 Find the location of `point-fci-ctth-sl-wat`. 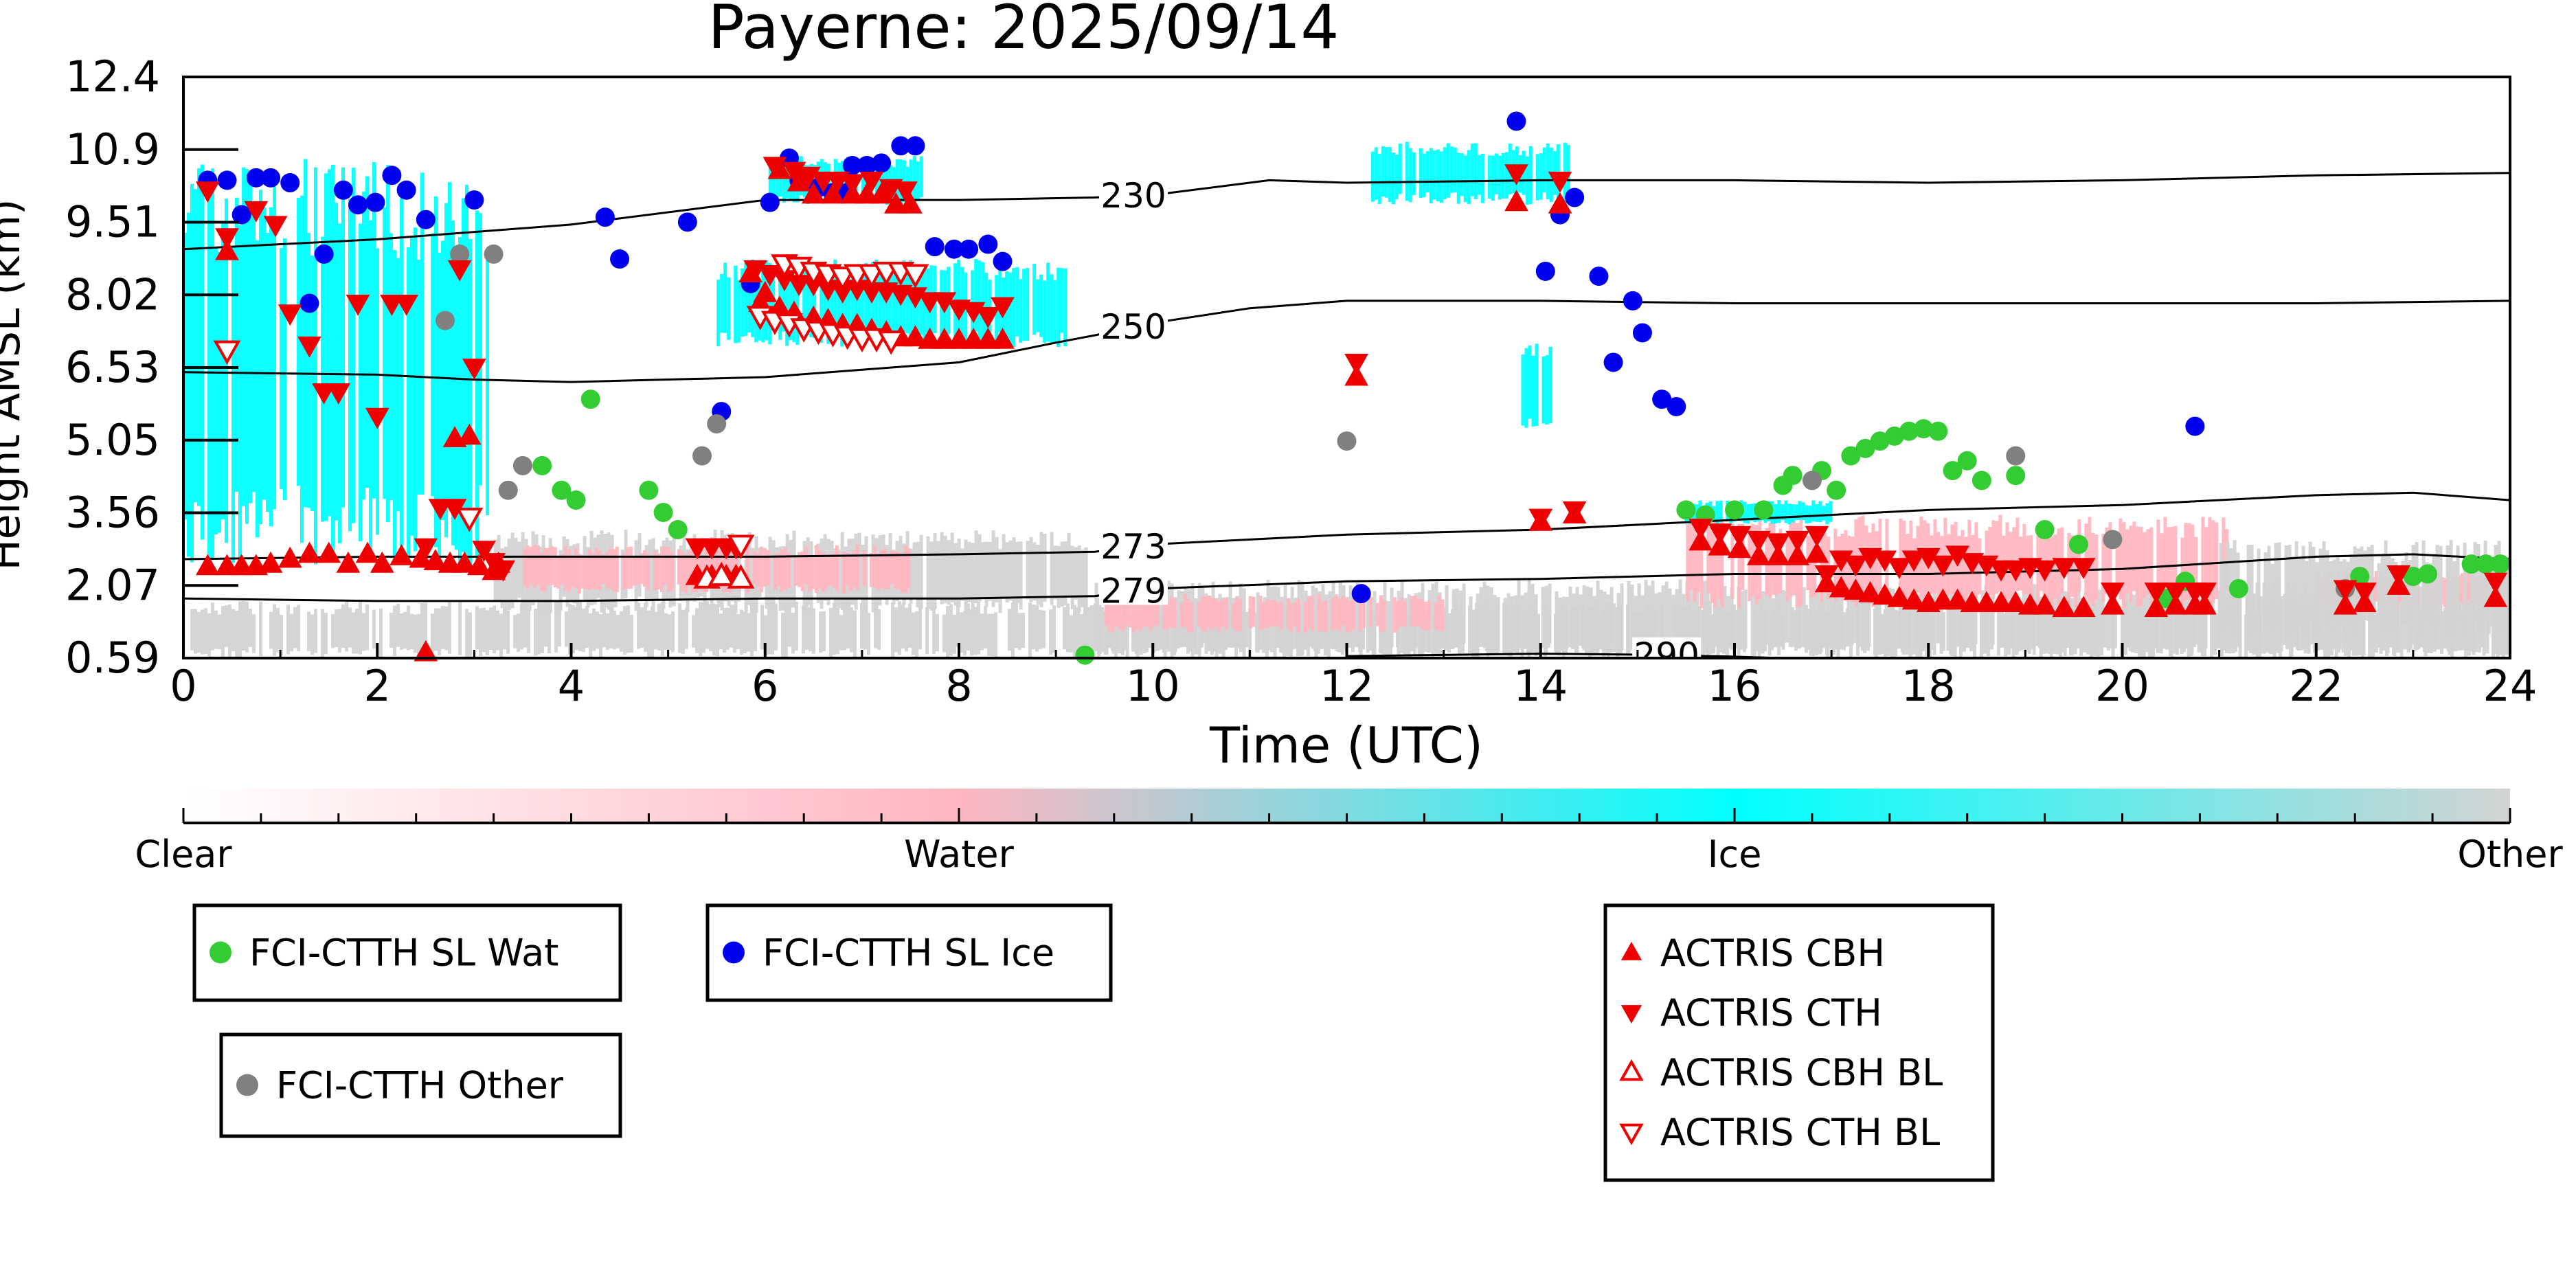

point-fci-ctth-sl-wat is located at coordinates (542, 465).